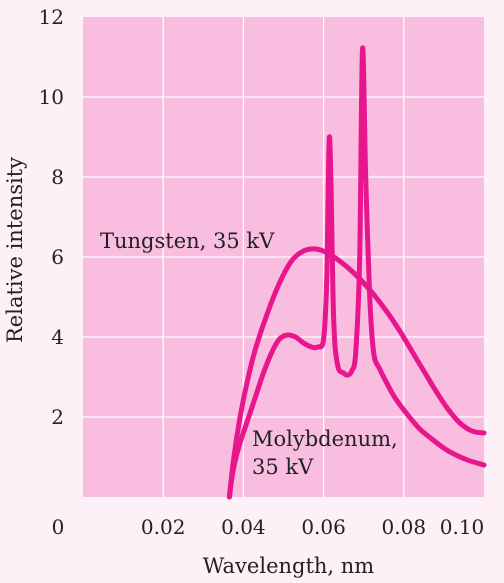 The height and width of the screenshot is (583, 504). What do you see at coordinates (51, 217) in the screenshot?
I see `y-tick-labels: 2 4 6 8 10 12` at bounding box center [51, 217].